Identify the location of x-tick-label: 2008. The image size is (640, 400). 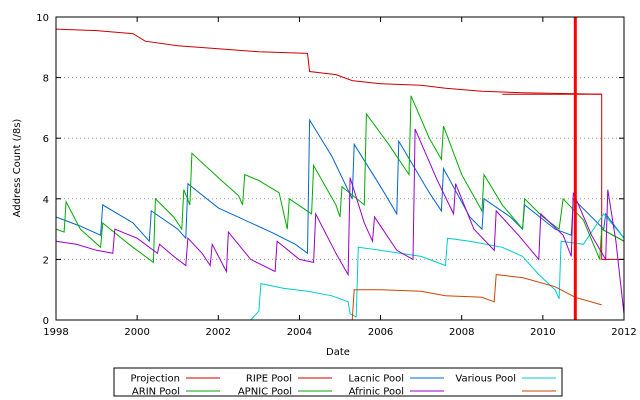
(461, 332).